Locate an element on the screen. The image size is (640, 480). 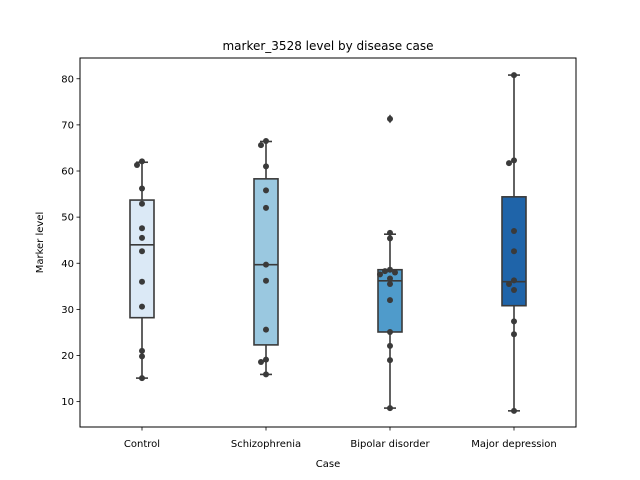
x-tick-label: Schizophrenia is located at coordinates (266, 444).